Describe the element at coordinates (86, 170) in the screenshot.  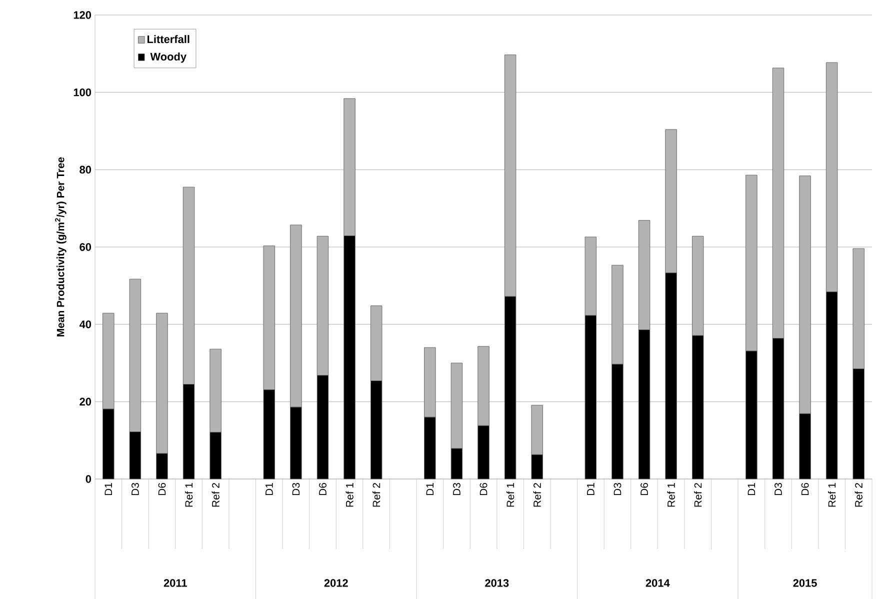
I see `y-tick-label: 80` at that location.